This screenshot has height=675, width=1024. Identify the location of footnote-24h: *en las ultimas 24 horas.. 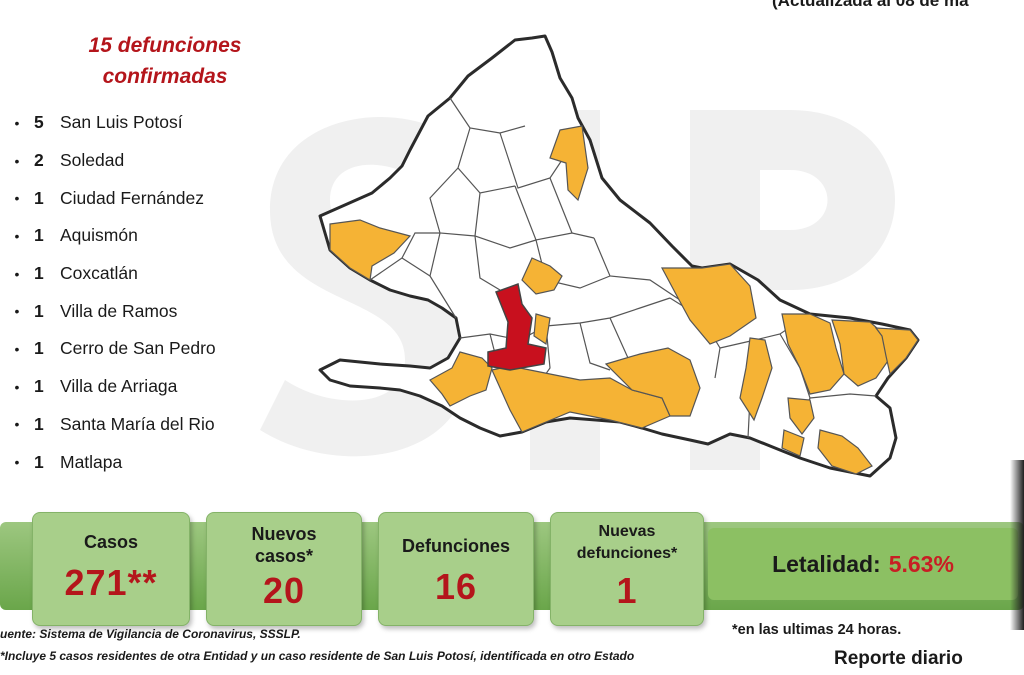
(817, 630).